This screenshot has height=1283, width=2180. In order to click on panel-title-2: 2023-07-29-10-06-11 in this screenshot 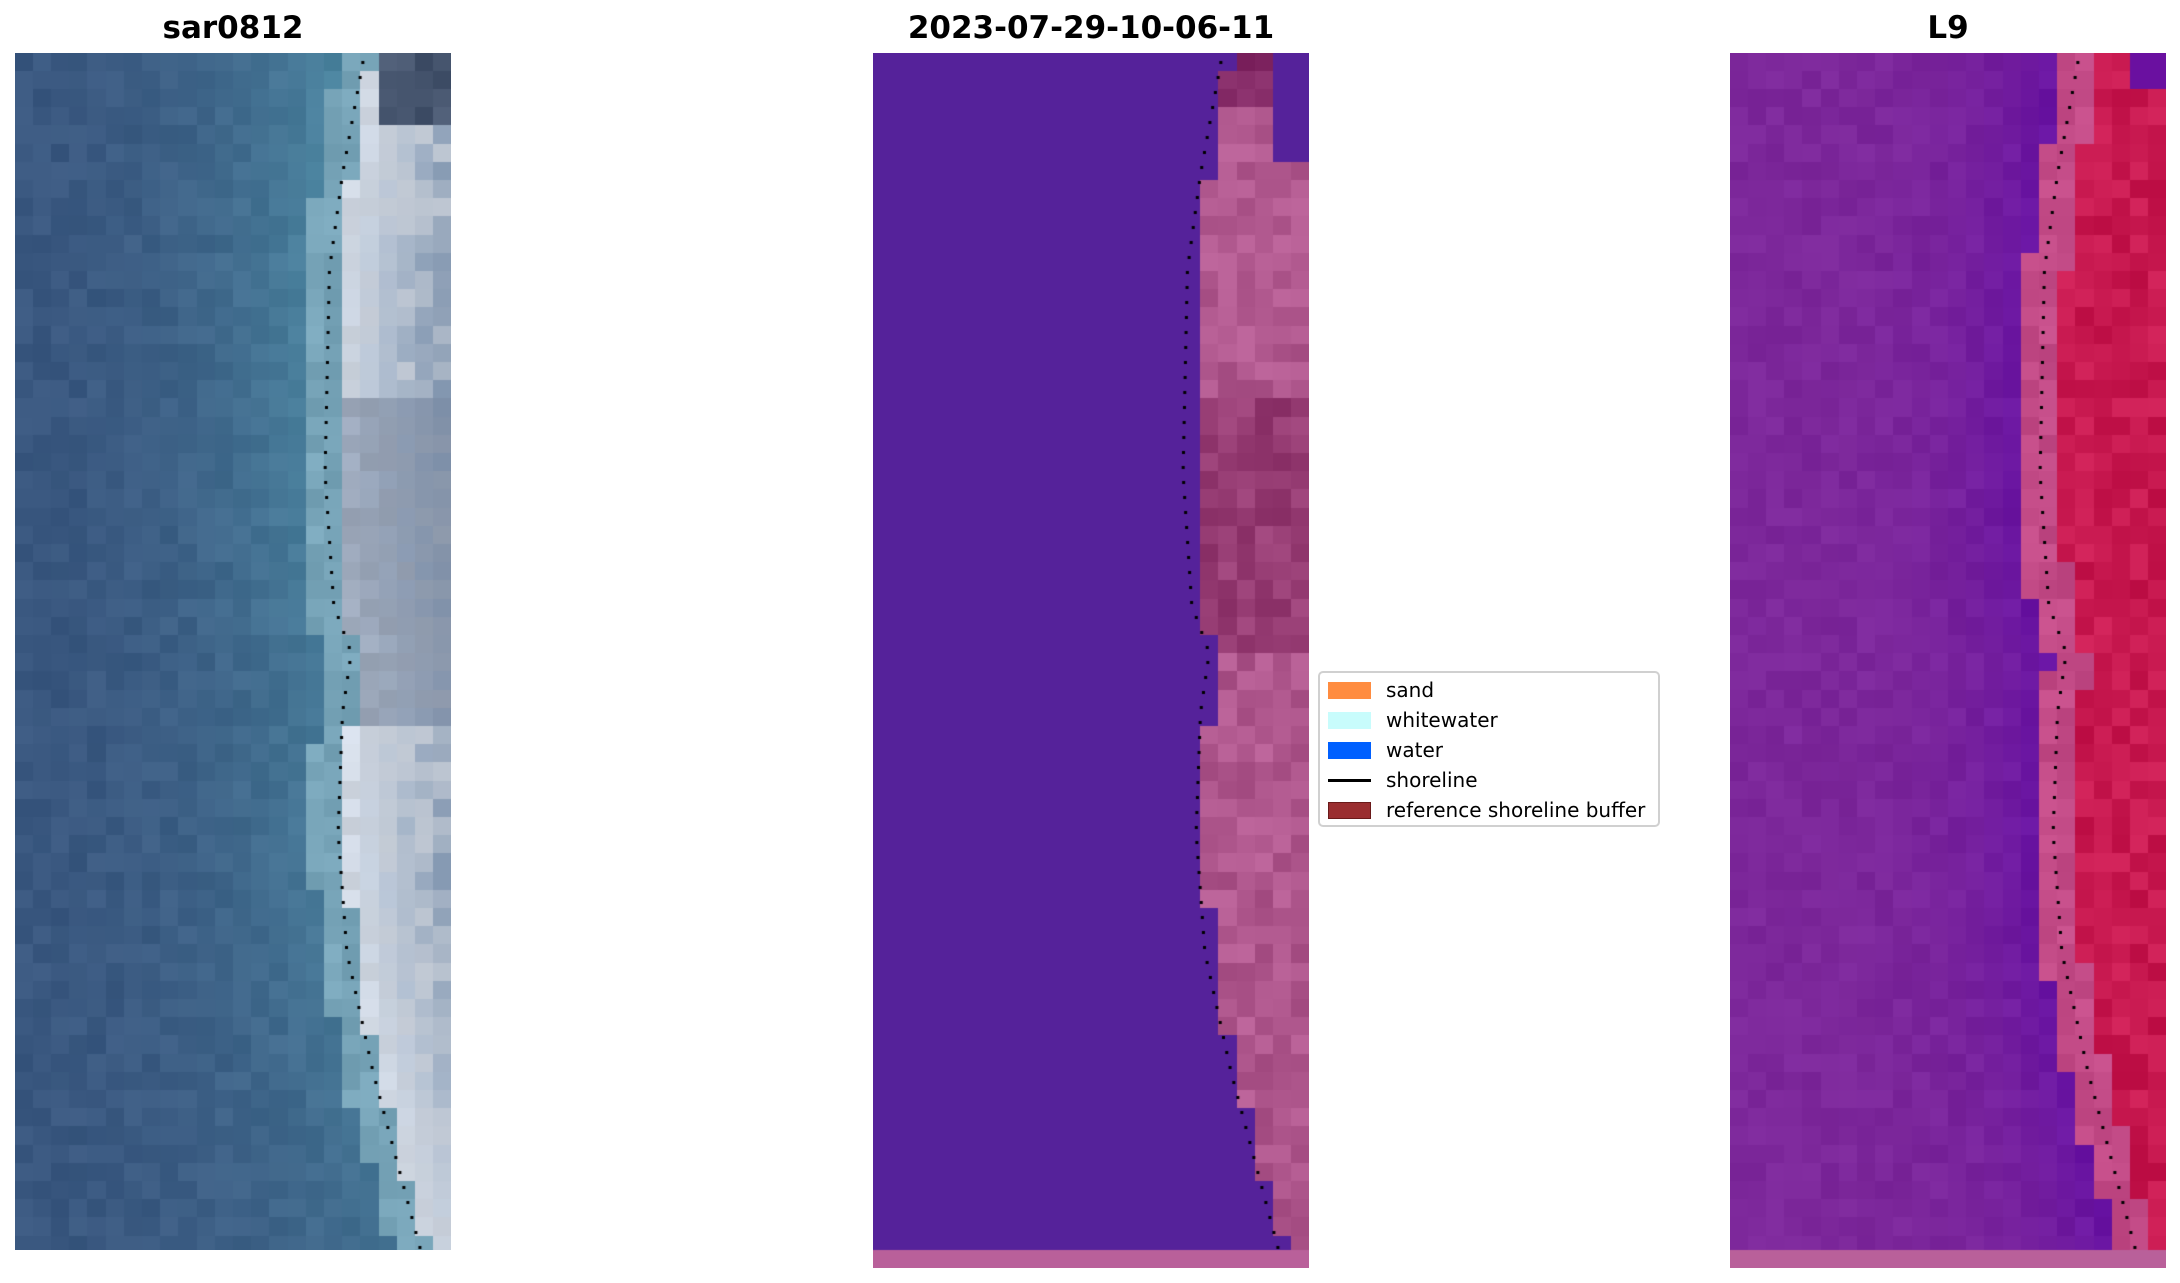, I will do `click(1091, 28)`.